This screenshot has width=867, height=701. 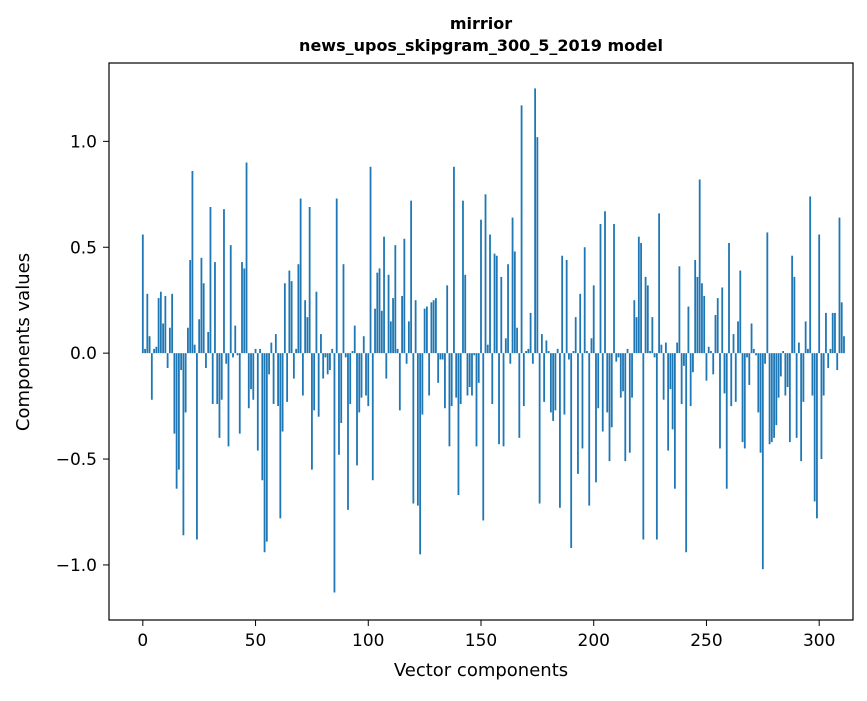 What do you see at coordinates (256, 641) in the screenshot?
I see `x-tick-label: 50` at bounding box center [256, 641].